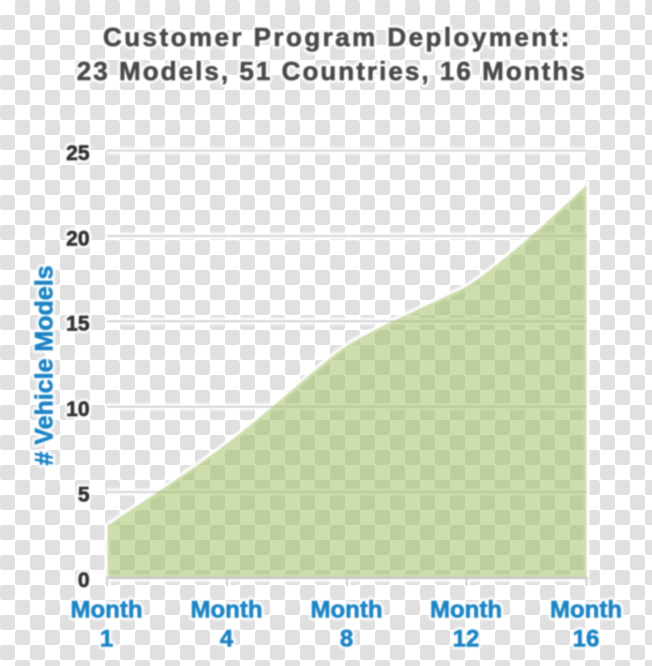 This screenshot has height=666, width=652. What do you see at coordinates (106, 639) in the screenshot?
I see `svg-text: 1` at bounding box center [106, 639].